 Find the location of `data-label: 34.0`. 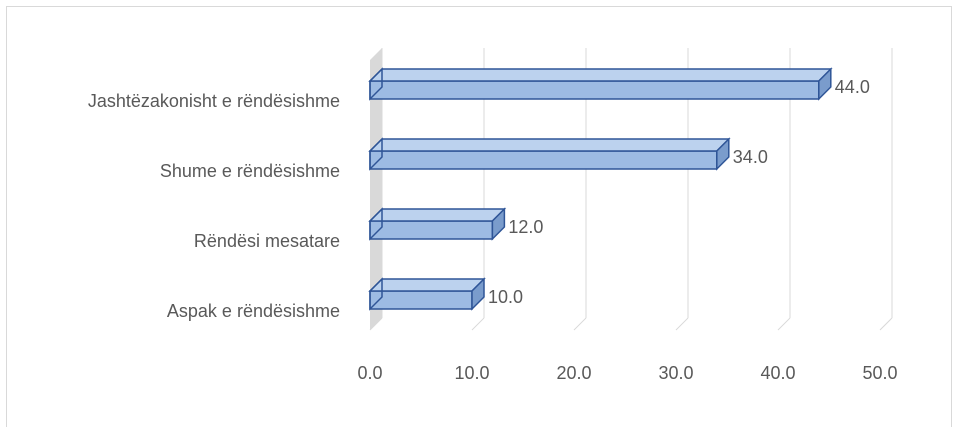

data-label: 34.0 is located at coordinates (750, 157).